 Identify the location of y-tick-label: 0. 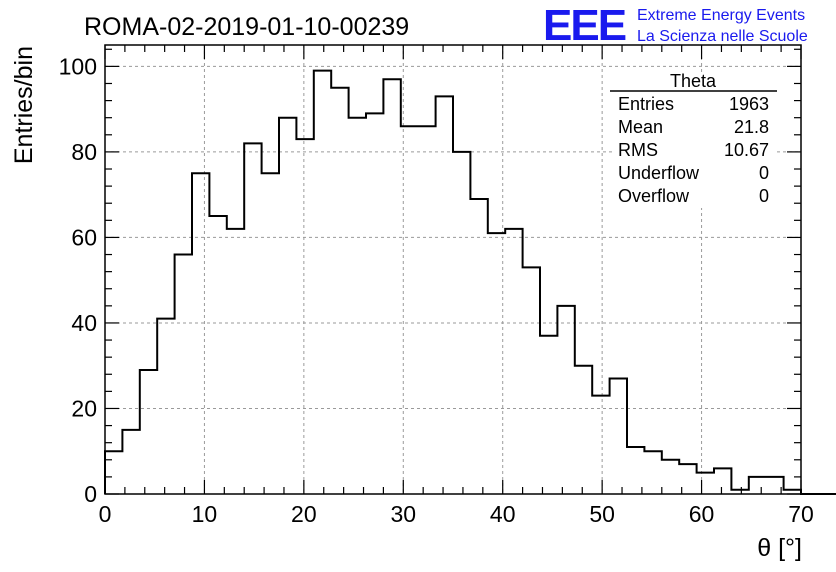
(90, 494).